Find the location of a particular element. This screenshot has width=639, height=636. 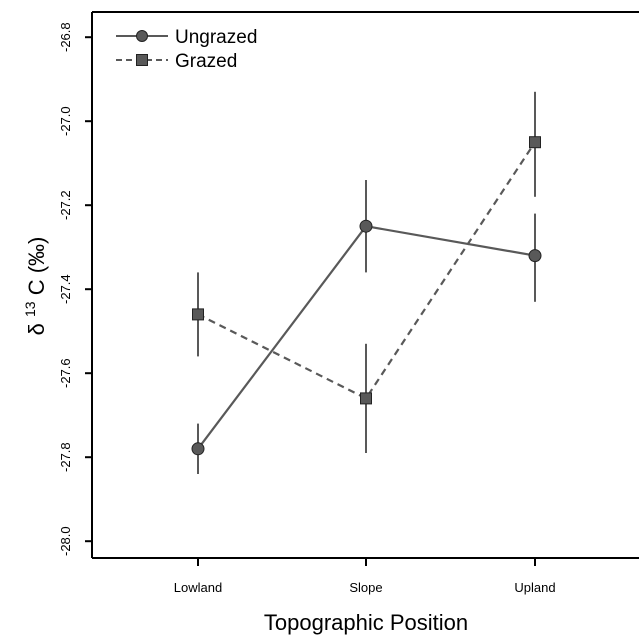

y-tick-label: -27.4 is located at coordinates (65, 289).